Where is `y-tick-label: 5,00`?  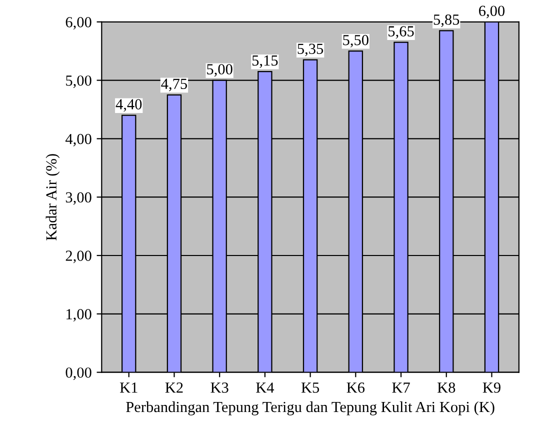
y-tick-label: 5,00 is located at coordinates (79, 81).